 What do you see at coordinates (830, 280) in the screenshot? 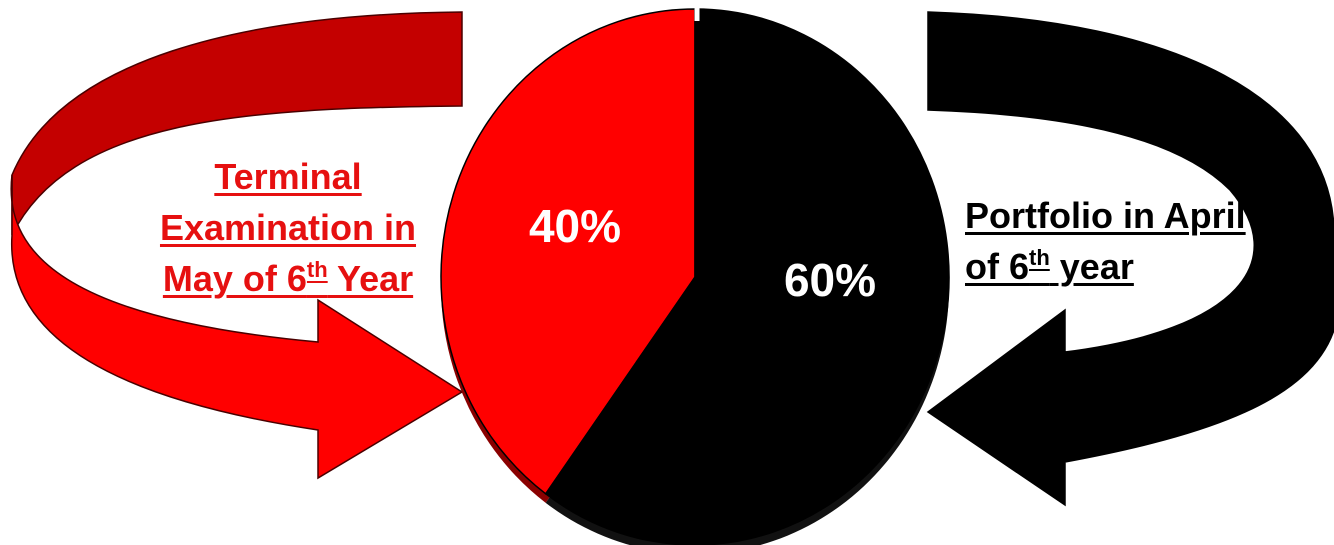
I see `pie-slice-label-2: 60%` at bounding box center [830, 280].